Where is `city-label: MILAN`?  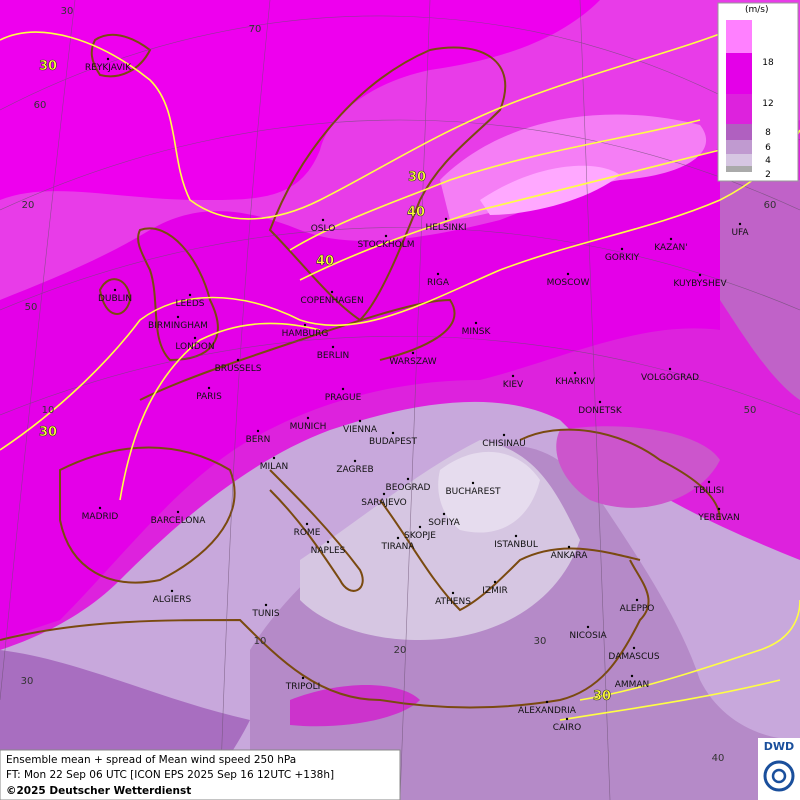 city-label: MILAN is located at coordinates (274, 467).